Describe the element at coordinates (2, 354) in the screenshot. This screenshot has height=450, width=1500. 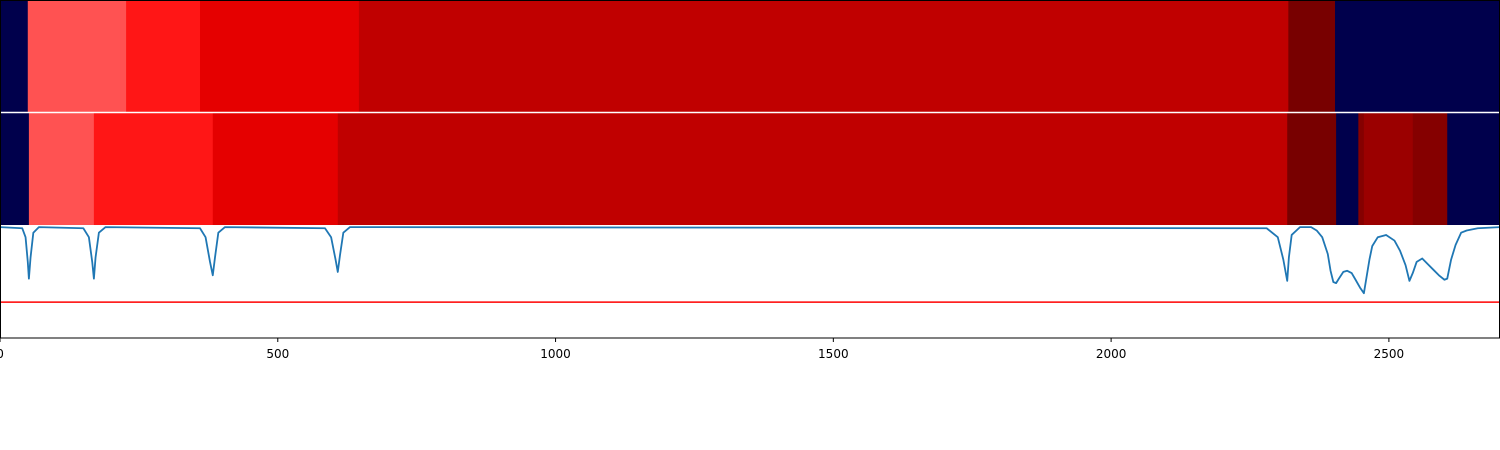
I see `x-tick-label-0: 0` at that location.